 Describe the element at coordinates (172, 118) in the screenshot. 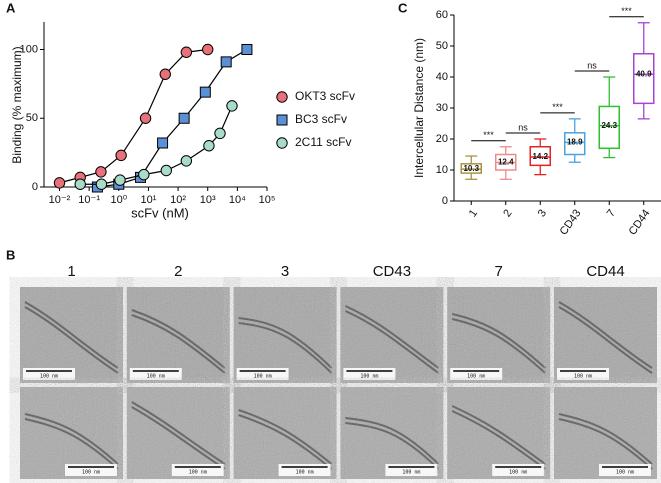

I see `series-line` at that location.